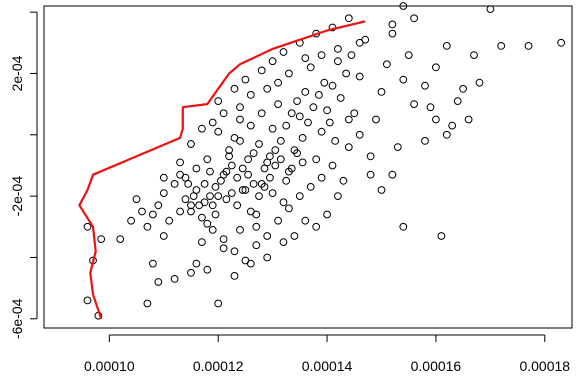 The width and height of the screenshot is (578, 379). I want to click on x-axis: 0.00010 0.00012 0.00014 0.00016 0.00018, so click(327, 354).